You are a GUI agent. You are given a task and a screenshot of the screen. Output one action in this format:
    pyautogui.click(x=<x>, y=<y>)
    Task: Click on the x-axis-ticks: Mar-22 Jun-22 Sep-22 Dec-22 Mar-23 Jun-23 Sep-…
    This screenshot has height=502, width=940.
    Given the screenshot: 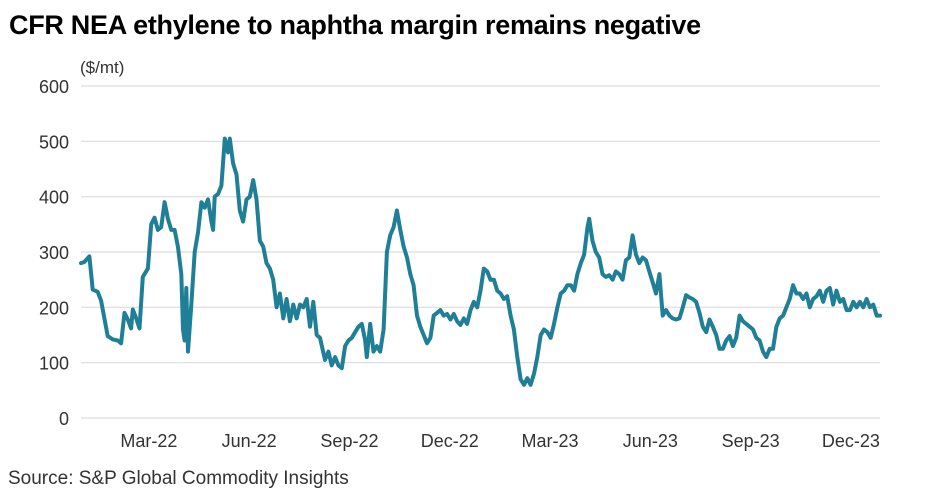 What is the action you would take?
    pyautogui.click(x=500, y=441)
    